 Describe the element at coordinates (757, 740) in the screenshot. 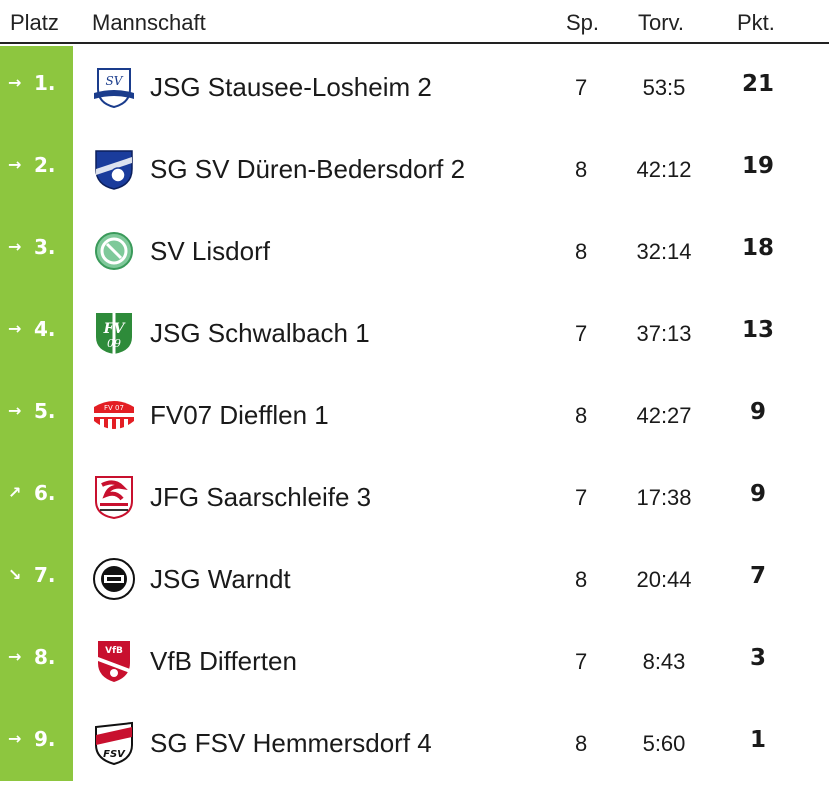

I see `points: 1` at that location.